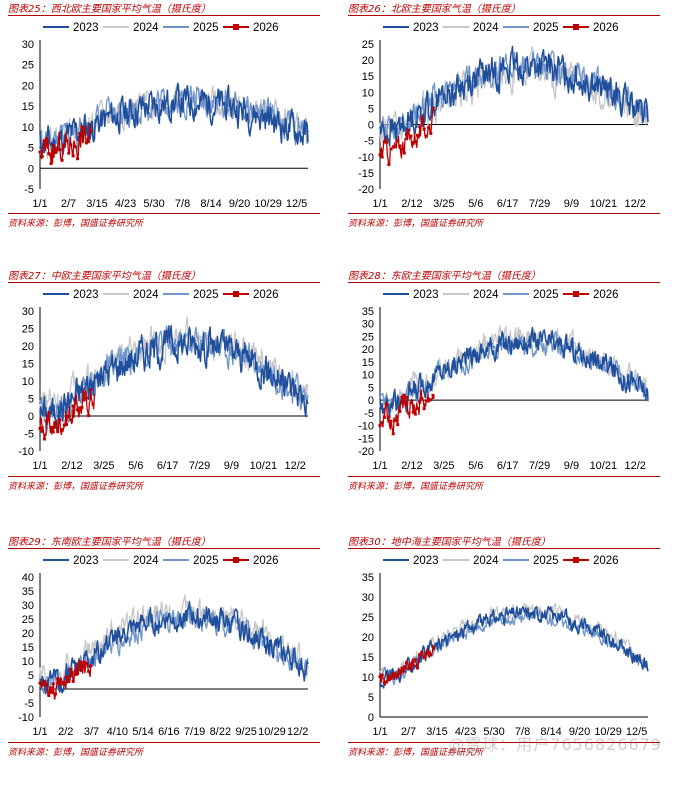 The image size is (680, 793). I want to click on x-tick-label: 10/21, so click(264, 466).